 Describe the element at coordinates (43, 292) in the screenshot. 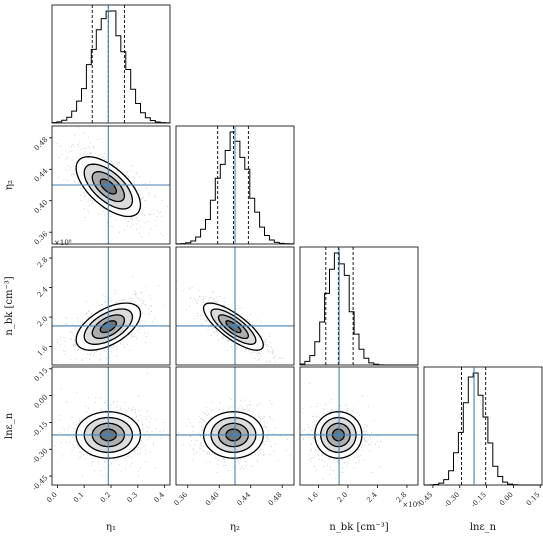

I see `y-tick-label: 2.4` at that location.